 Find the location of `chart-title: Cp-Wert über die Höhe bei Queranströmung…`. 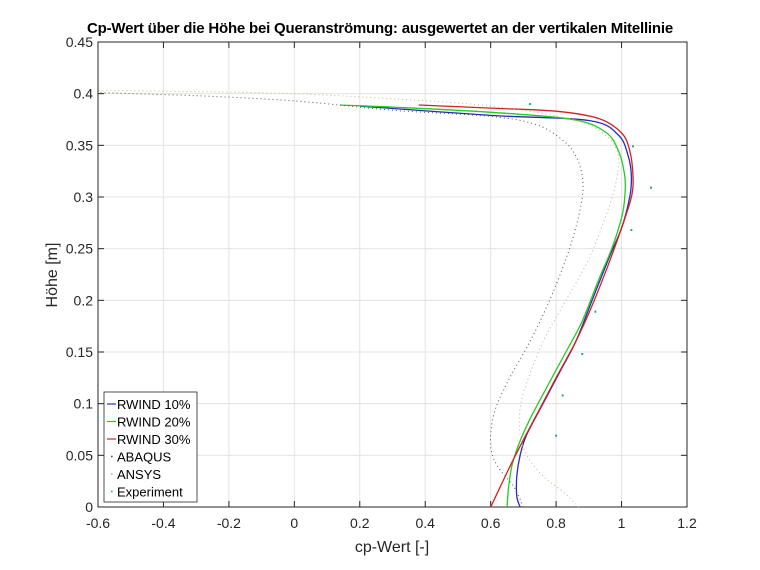

chart-title: Cp-Wert über die Höhe bei Queranströmung… is located at coordinates (380, 28).